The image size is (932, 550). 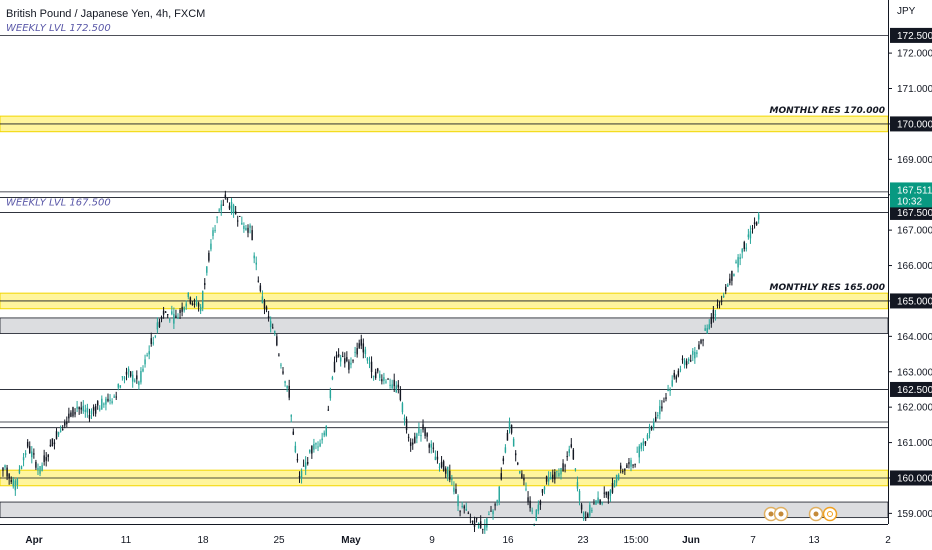 What do you see at coordinates (914, 443) in the screenshot?
I see `price-tick-label: 161.000` at bounding box center [914, 443].